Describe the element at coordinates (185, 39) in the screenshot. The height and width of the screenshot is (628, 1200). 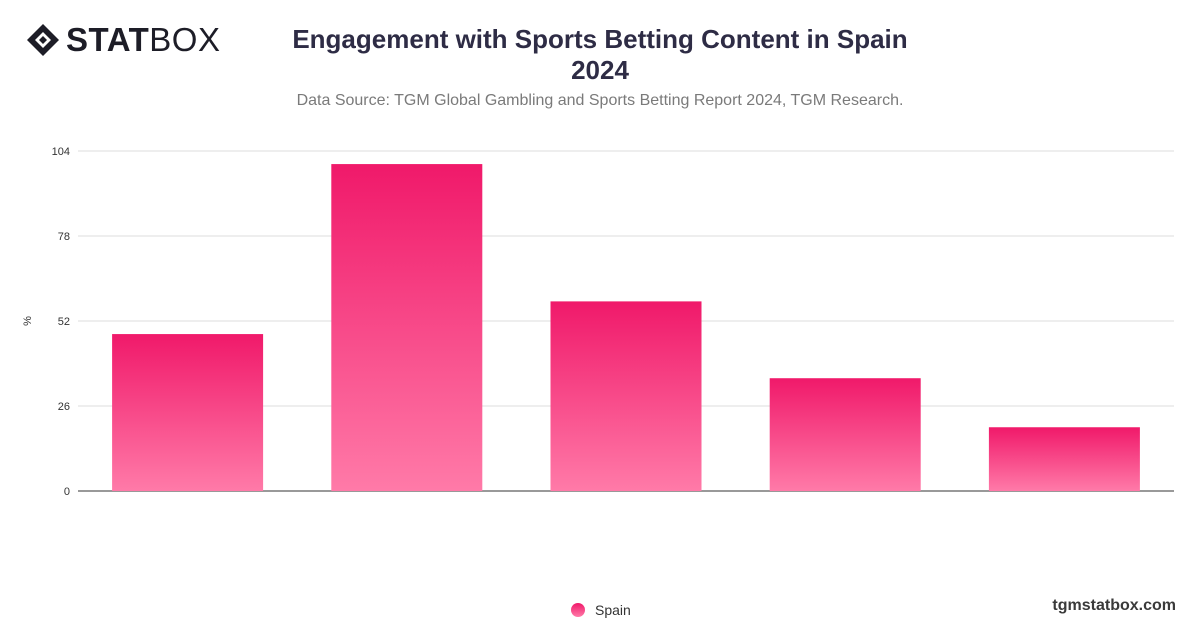
I see `logo-text-light: BOX` at that location.